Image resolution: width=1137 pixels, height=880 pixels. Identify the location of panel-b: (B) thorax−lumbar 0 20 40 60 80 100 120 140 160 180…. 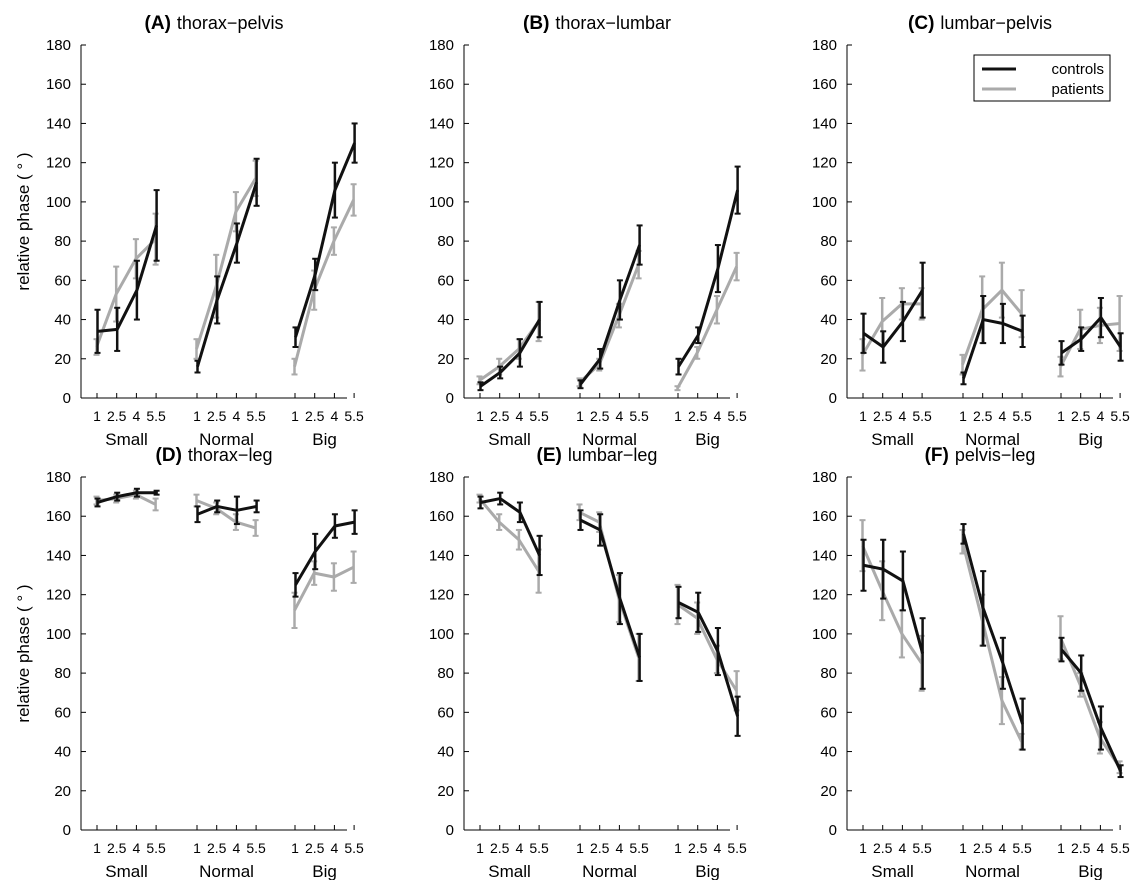
(588, 231).